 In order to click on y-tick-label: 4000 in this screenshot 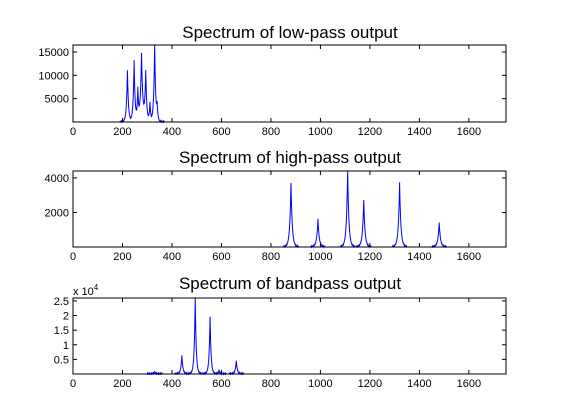, I will do `click(57, 179)`.